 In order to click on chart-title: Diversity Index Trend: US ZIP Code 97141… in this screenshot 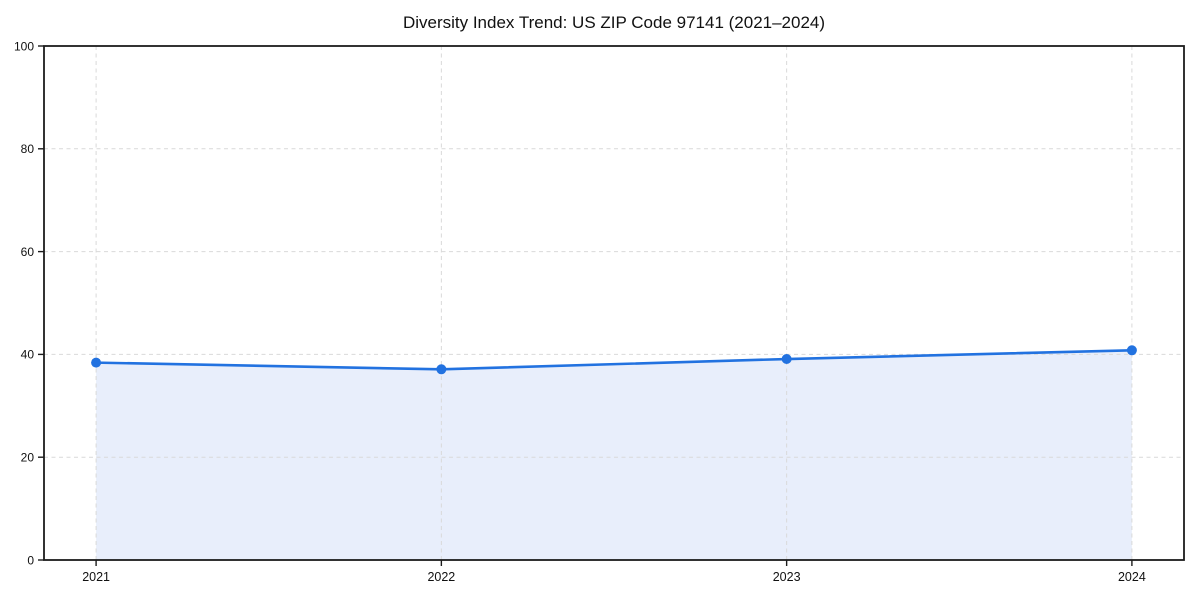, I will do `click(614, 22)`.